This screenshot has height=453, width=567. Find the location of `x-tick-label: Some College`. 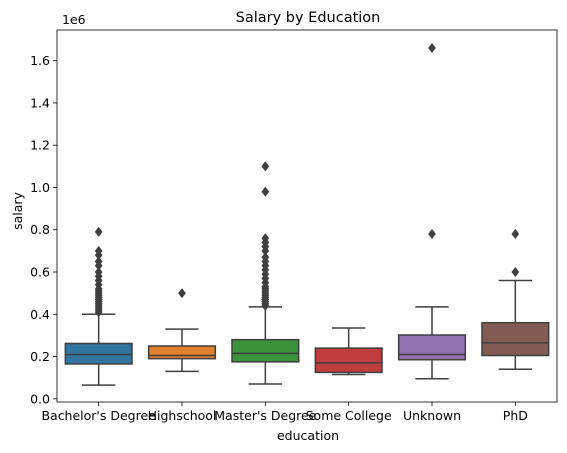

x-tick-label: Some College is located at coordinates (349, 415).